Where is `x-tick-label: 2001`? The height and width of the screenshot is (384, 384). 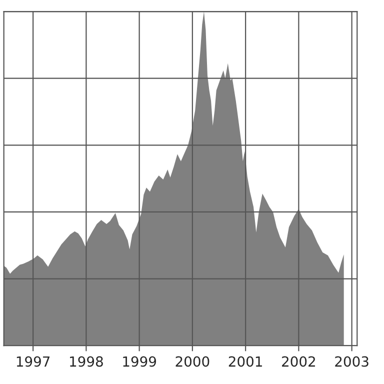
x-tick-label: 2001 is located at coordinates (245, 361).